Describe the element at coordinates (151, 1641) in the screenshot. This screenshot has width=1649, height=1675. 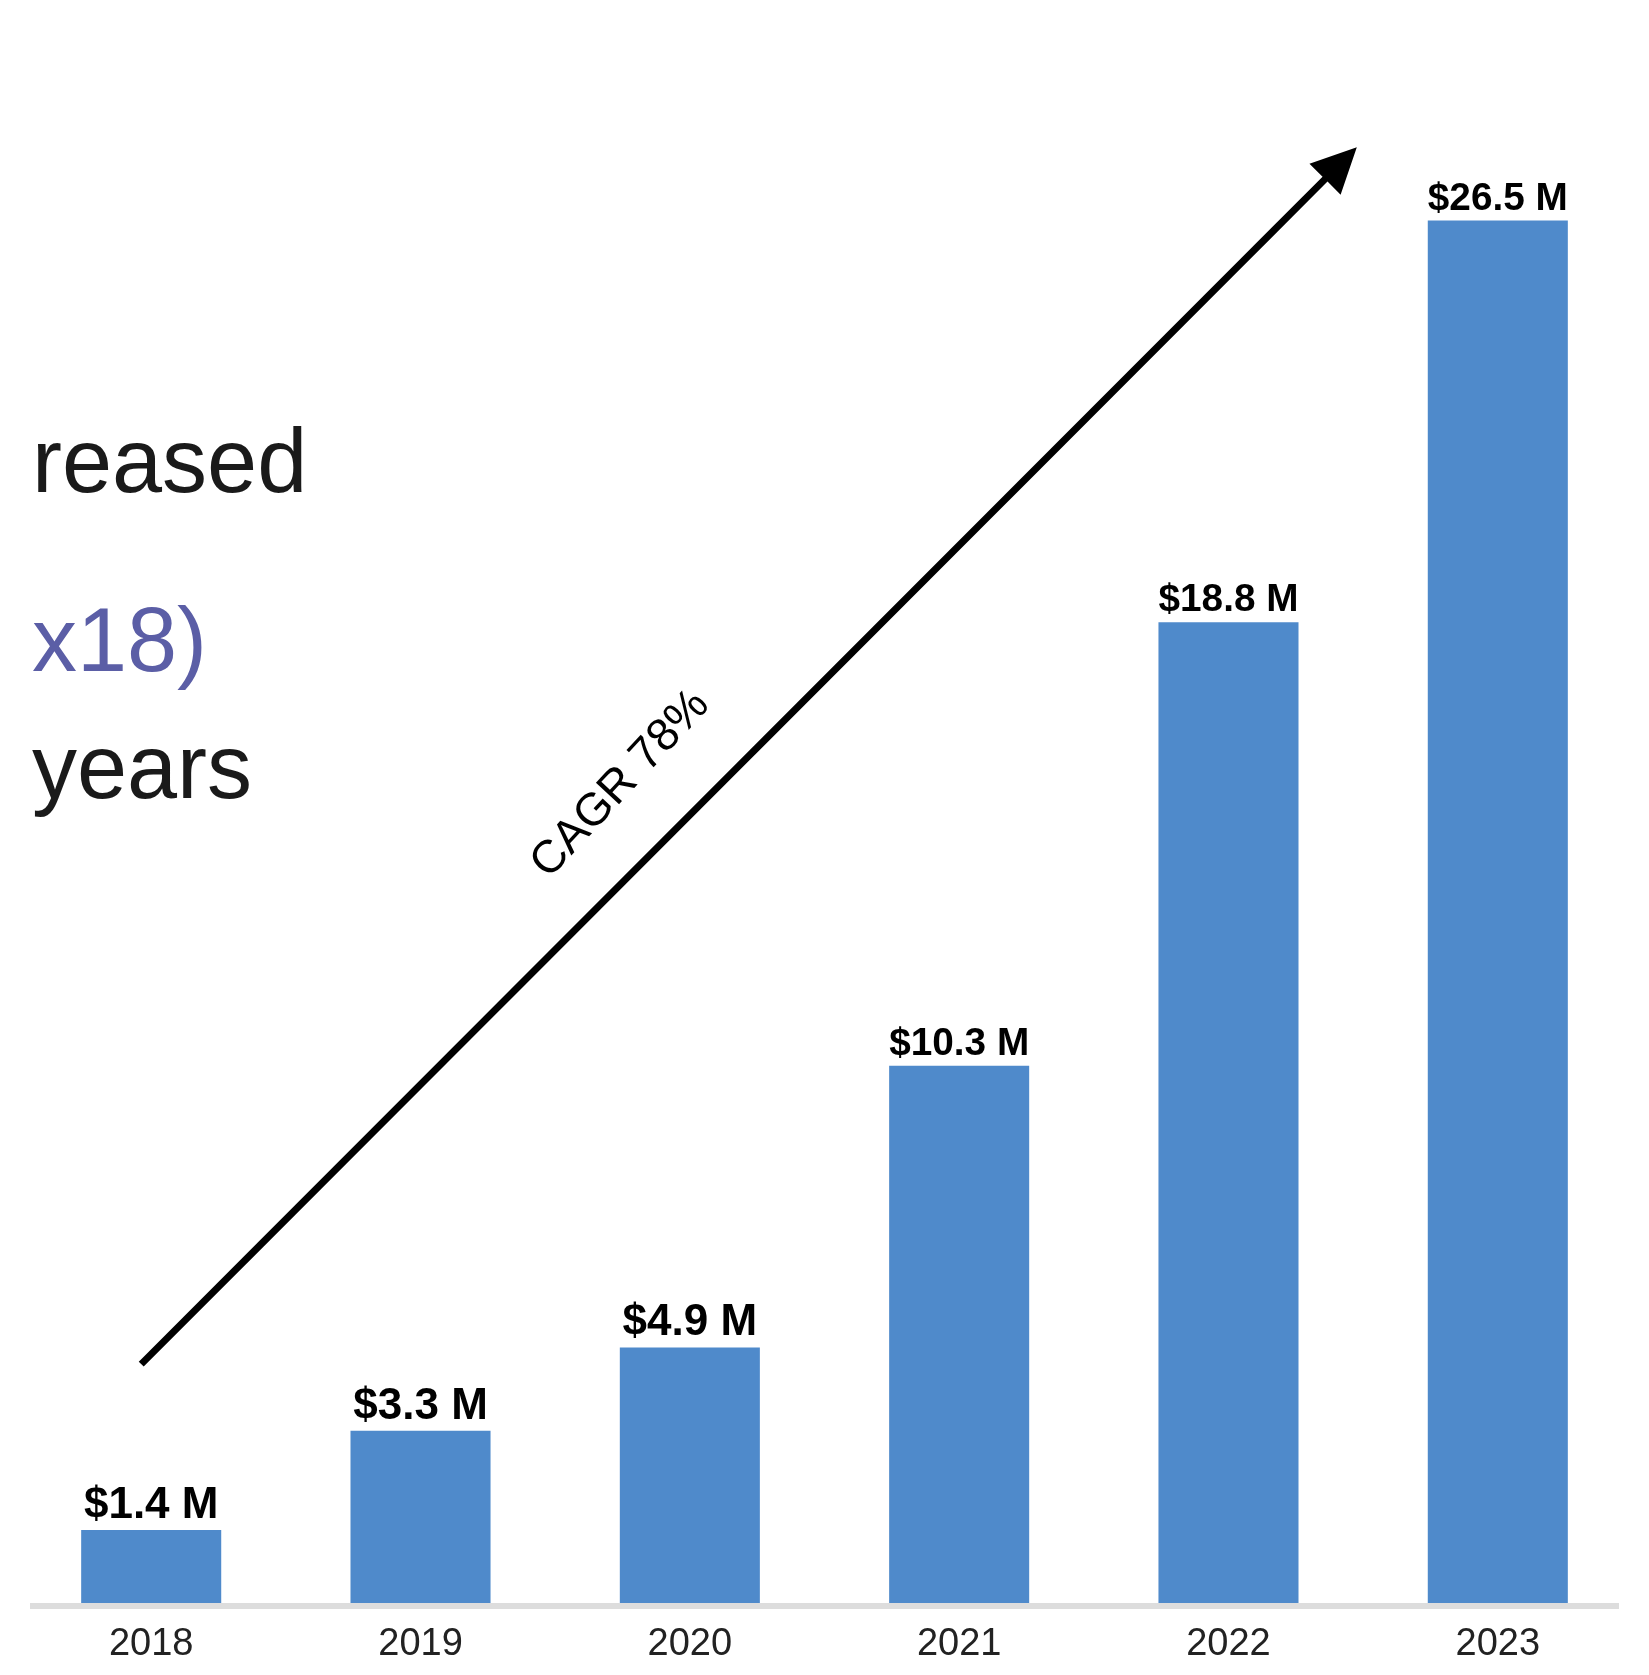
I see `x-tick-label: 2018` at that location.